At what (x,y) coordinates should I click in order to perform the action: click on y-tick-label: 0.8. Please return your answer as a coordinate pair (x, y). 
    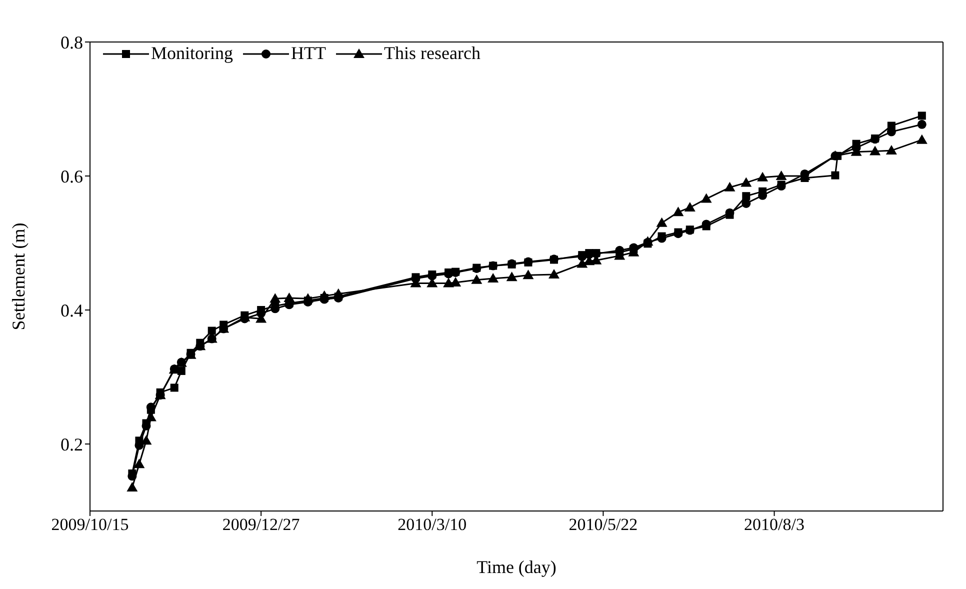
    Looking at the image, I should click on (71, 42).